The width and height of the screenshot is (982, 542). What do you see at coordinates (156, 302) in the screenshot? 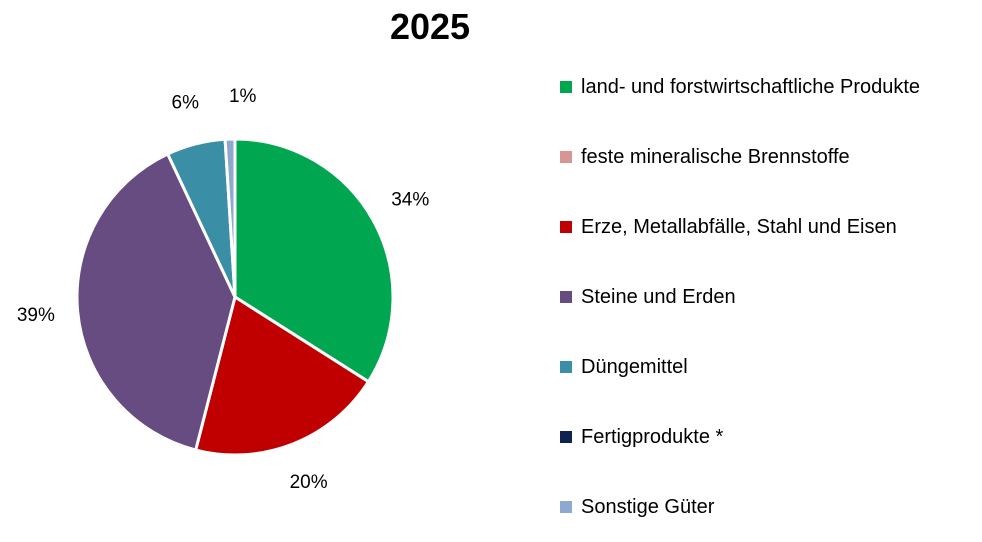
I see `pie-slice-steine-und-erden` at bounding box center [156, 302].